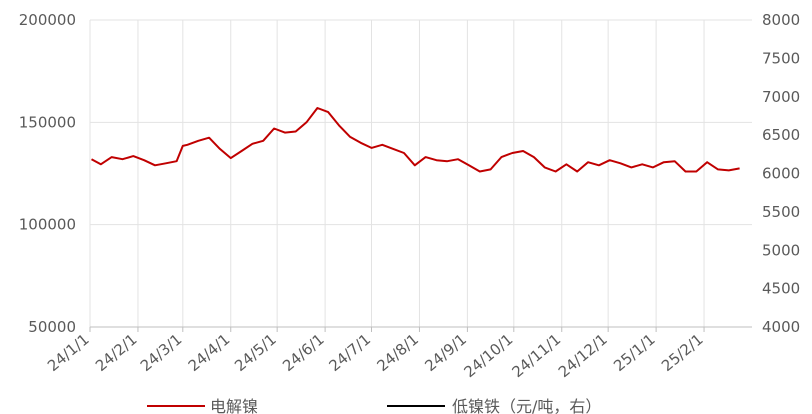 Image resolution: width=812 pixels, height=414 pixels. I want to click on x-tick-label: 25/1/1, so click(634, 352).